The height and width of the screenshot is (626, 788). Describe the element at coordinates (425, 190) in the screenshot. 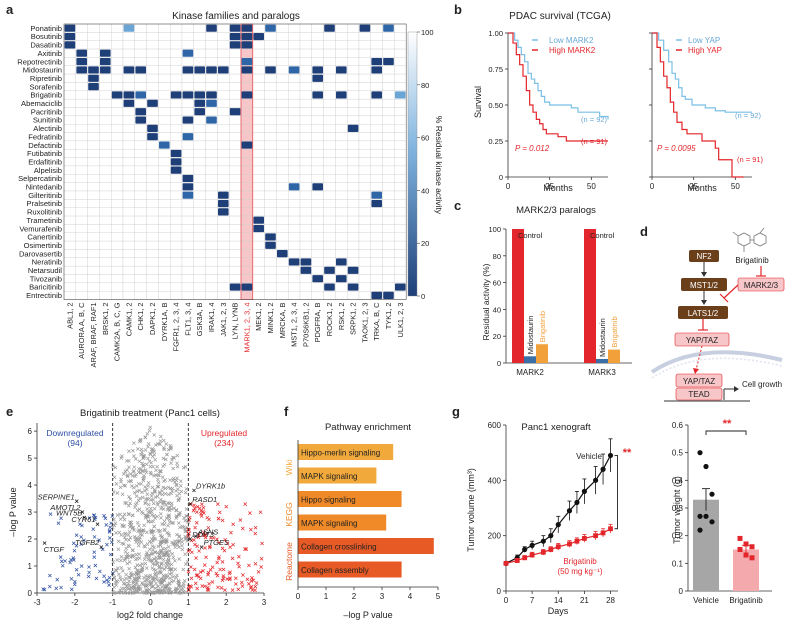

I see `colorbar-tick-label: 40` at that location.